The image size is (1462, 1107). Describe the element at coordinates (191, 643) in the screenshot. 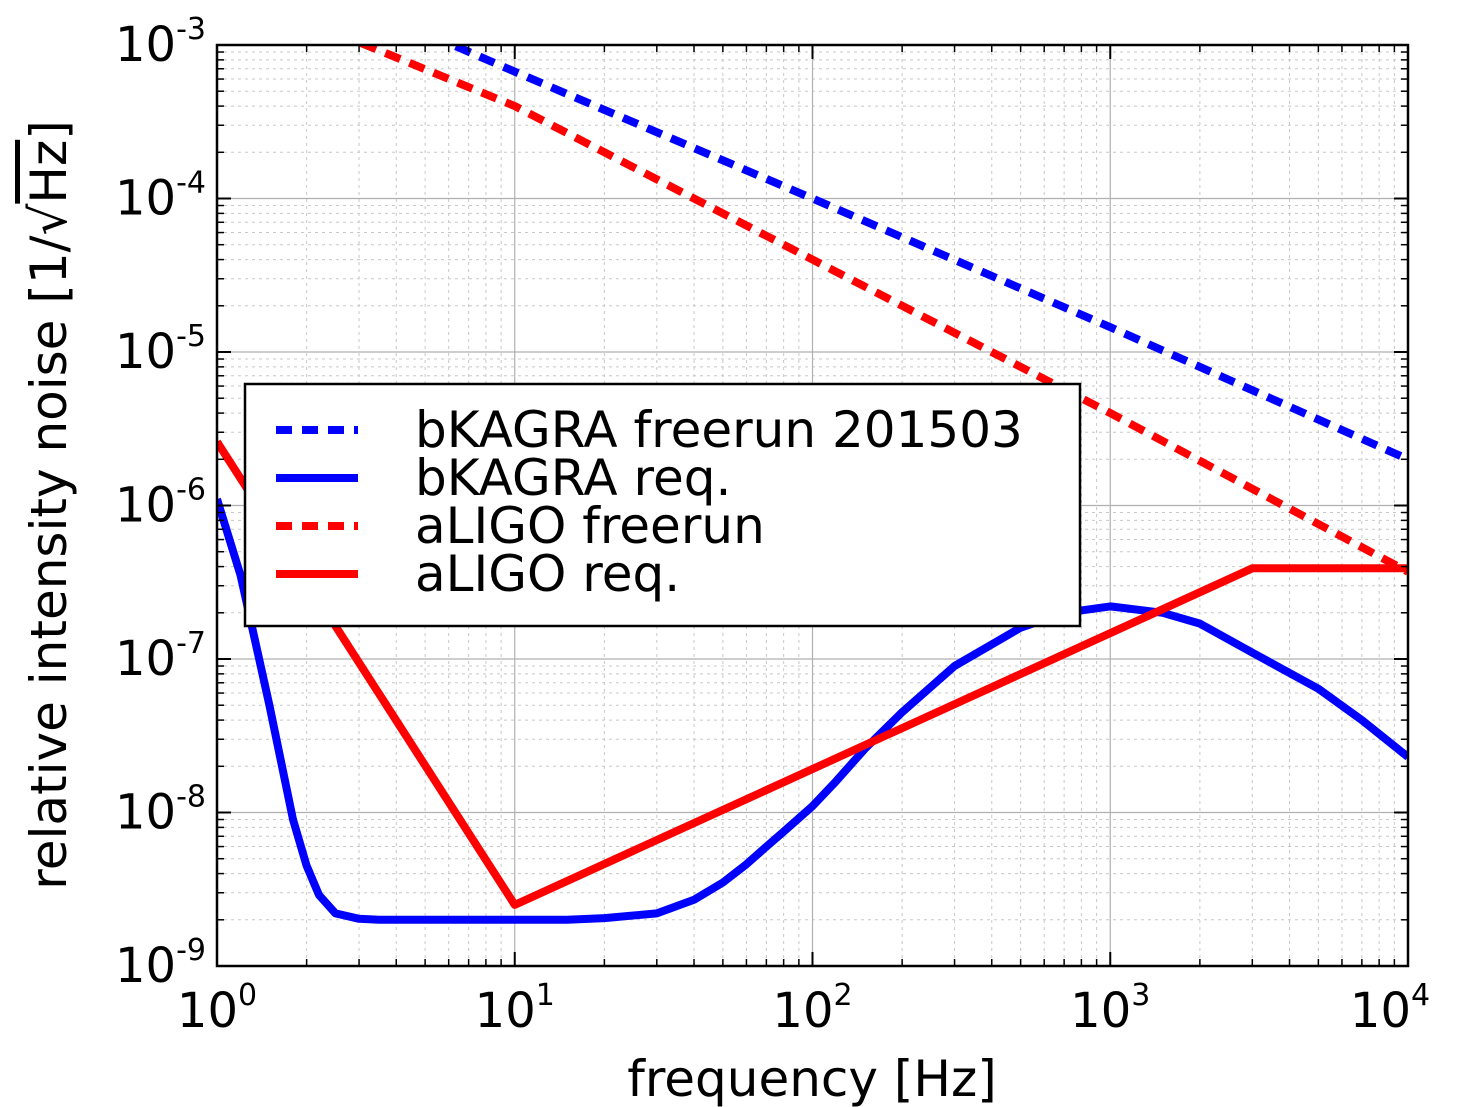

I see `y-tick-exponent: -7` at that location.